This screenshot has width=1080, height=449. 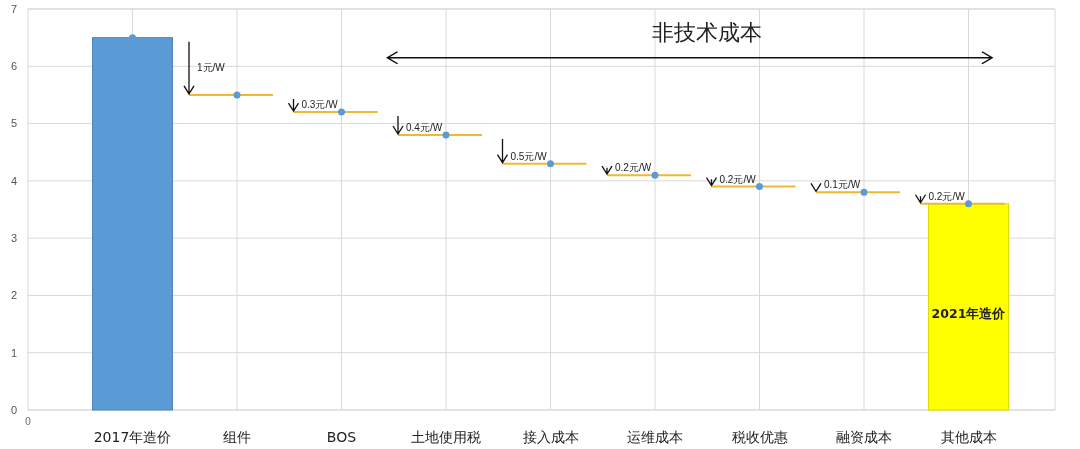 I want to click on y-tick-label: 7, so click(x=14, y=8).